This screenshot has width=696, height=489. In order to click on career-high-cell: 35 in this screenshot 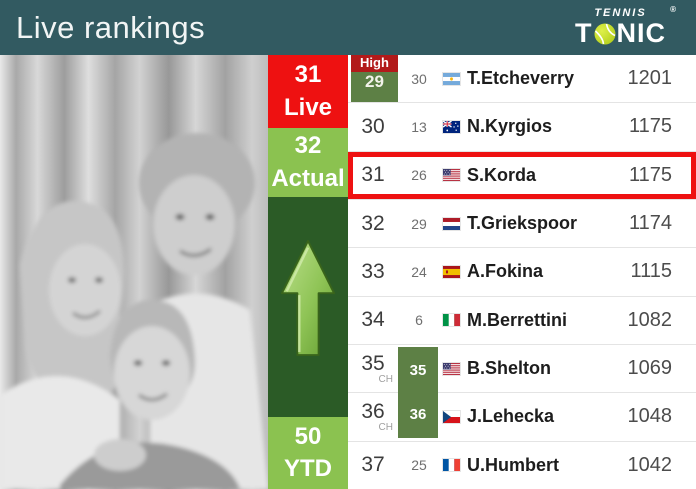, I will do `click(419, 369)`.